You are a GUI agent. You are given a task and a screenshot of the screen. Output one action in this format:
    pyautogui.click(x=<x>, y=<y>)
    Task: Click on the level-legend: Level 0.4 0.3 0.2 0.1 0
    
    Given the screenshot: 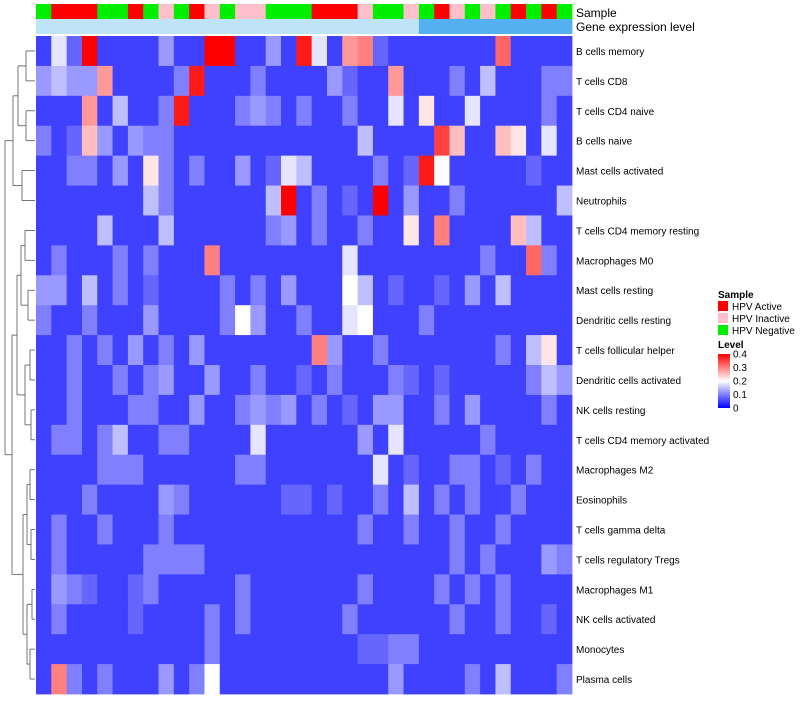 What is the action you would take?
    pyautogui.click(x=732, y=377)
    